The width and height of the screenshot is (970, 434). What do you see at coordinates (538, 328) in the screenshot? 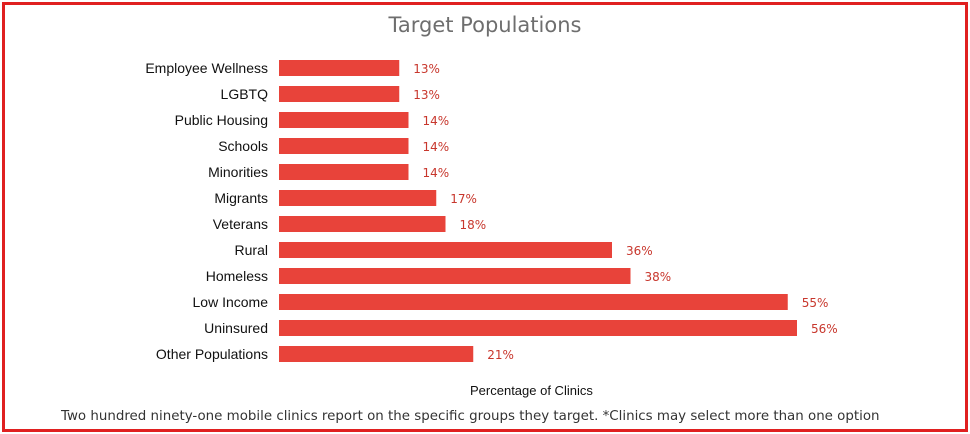
I see `bar-uninsured` at bounding box center [538, 328].